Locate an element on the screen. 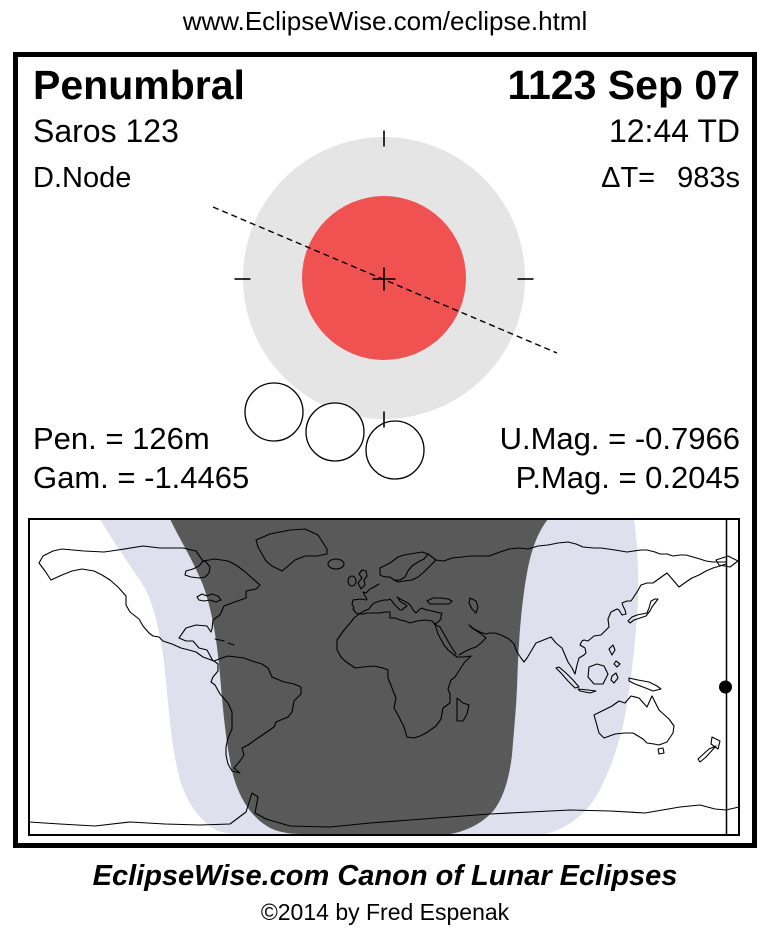  eclipse-type-label: Penumbral is located at coordinates (139, 85).